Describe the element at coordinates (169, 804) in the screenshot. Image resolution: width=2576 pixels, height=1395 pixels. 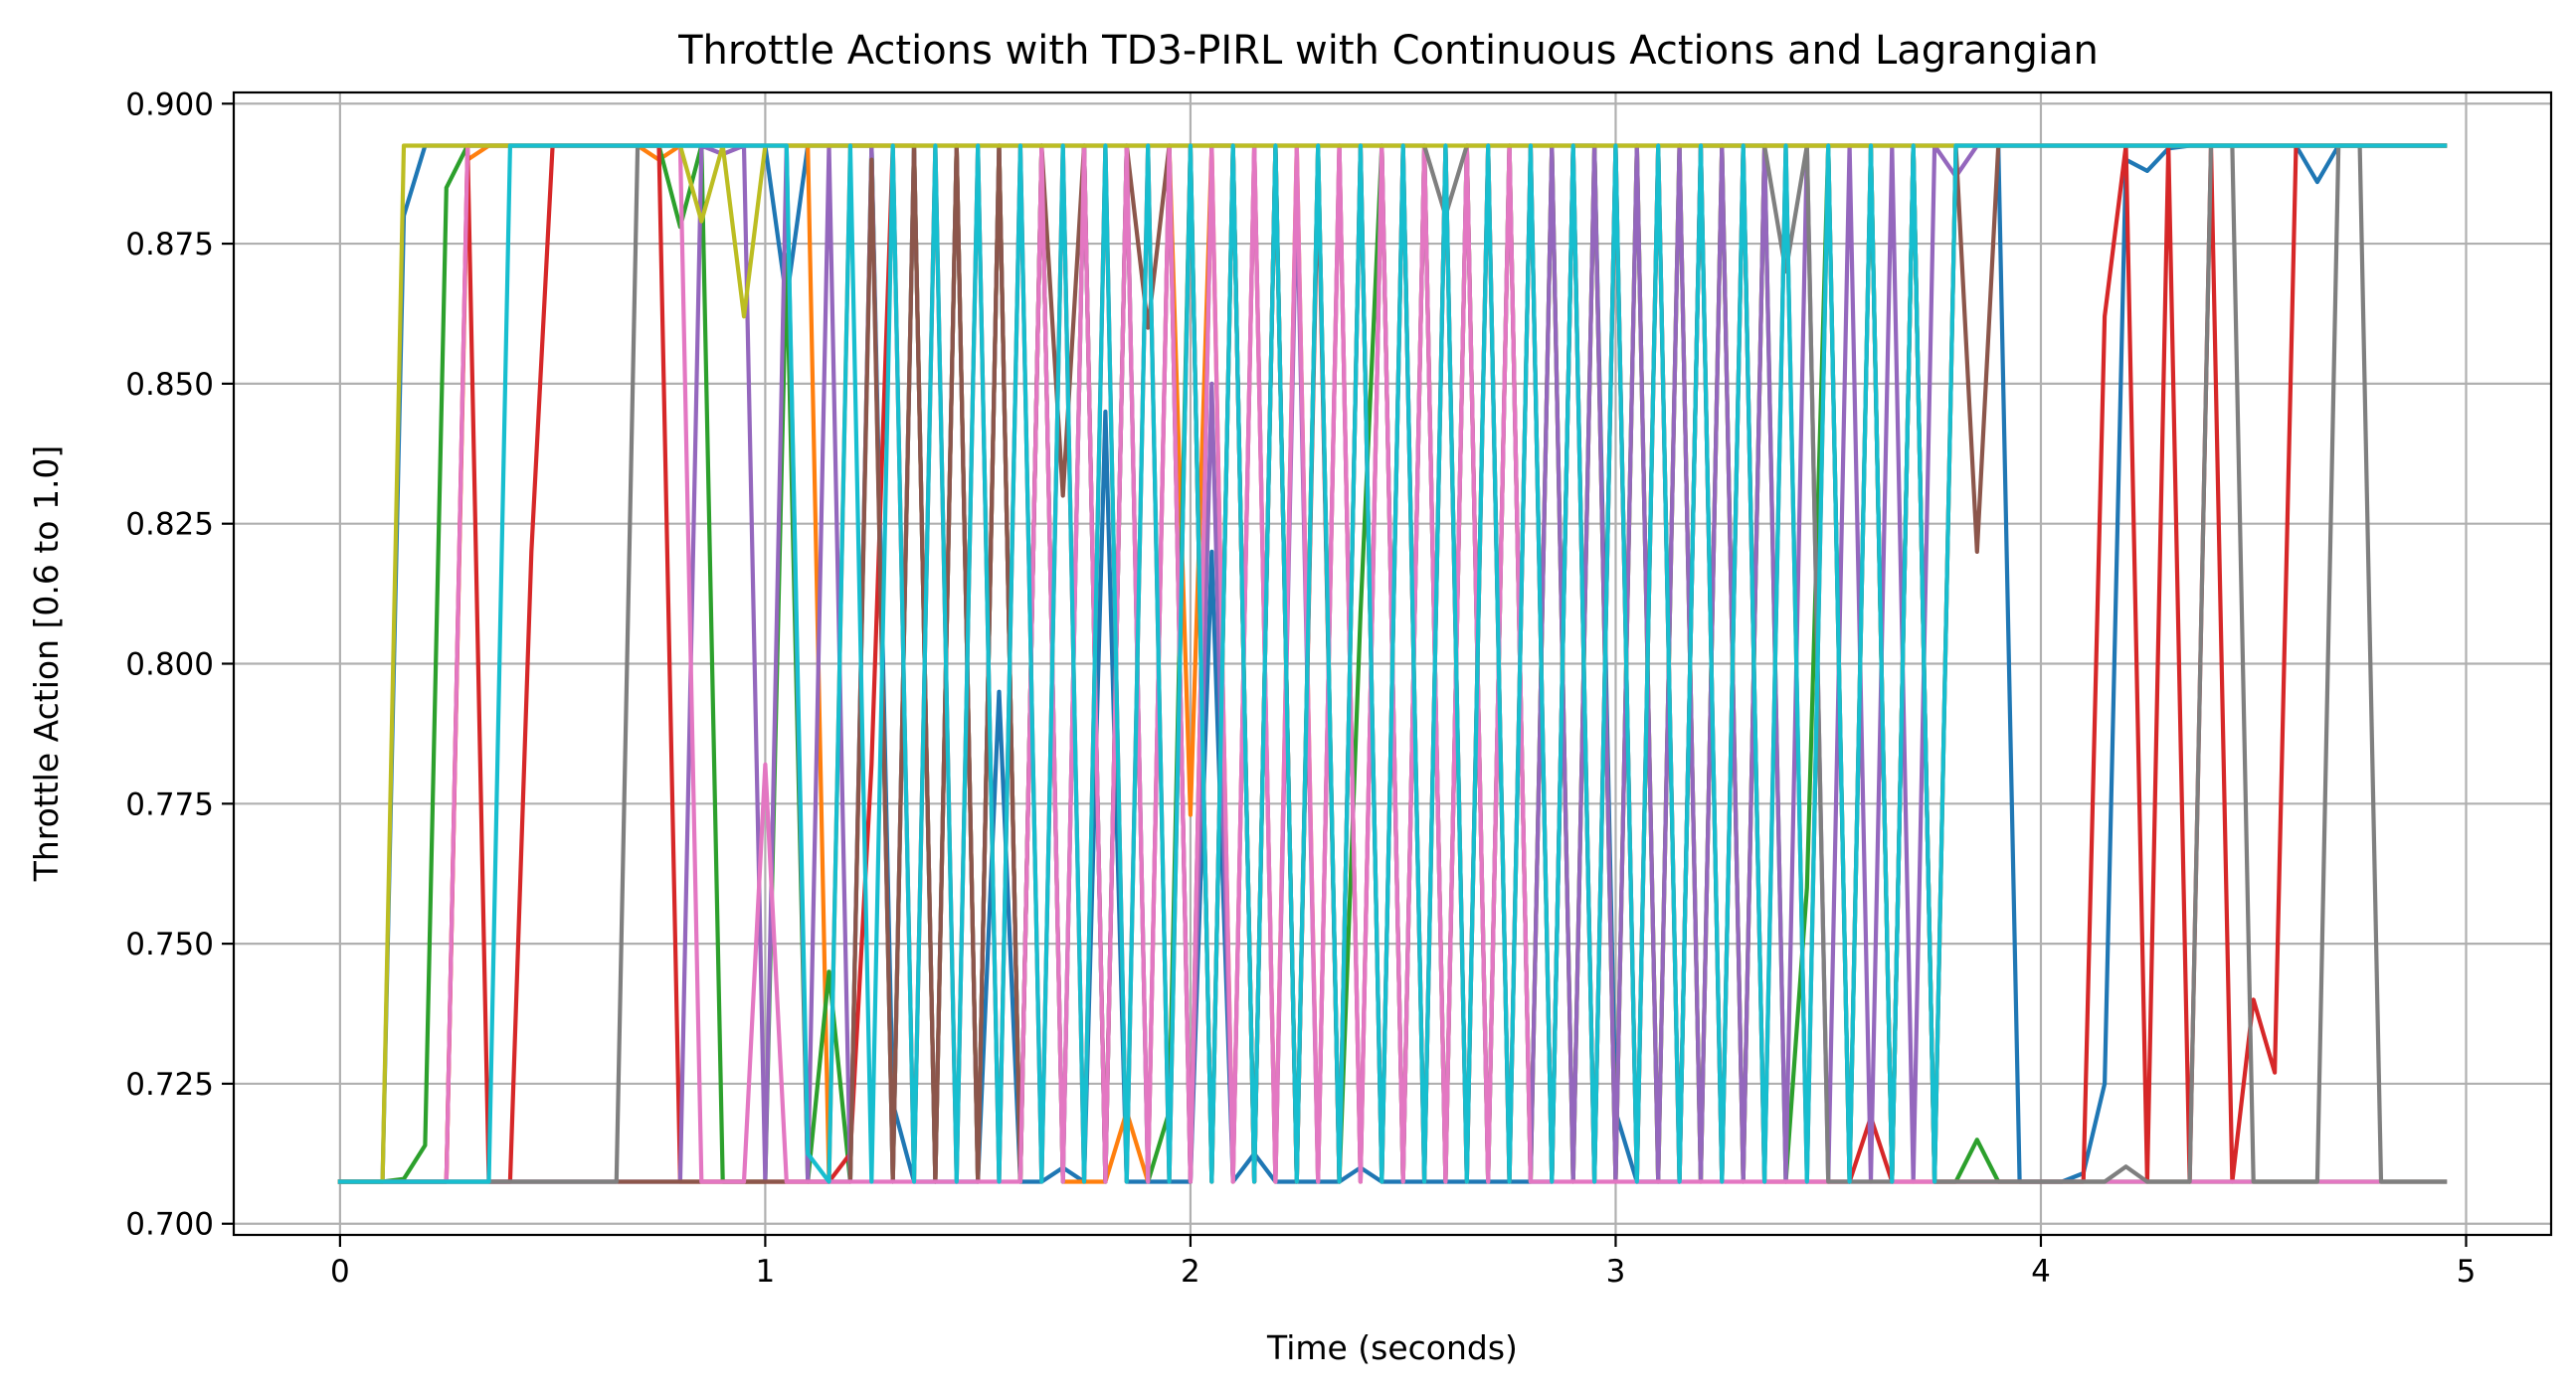
I see `y-tick-label: 0.775` at that location.